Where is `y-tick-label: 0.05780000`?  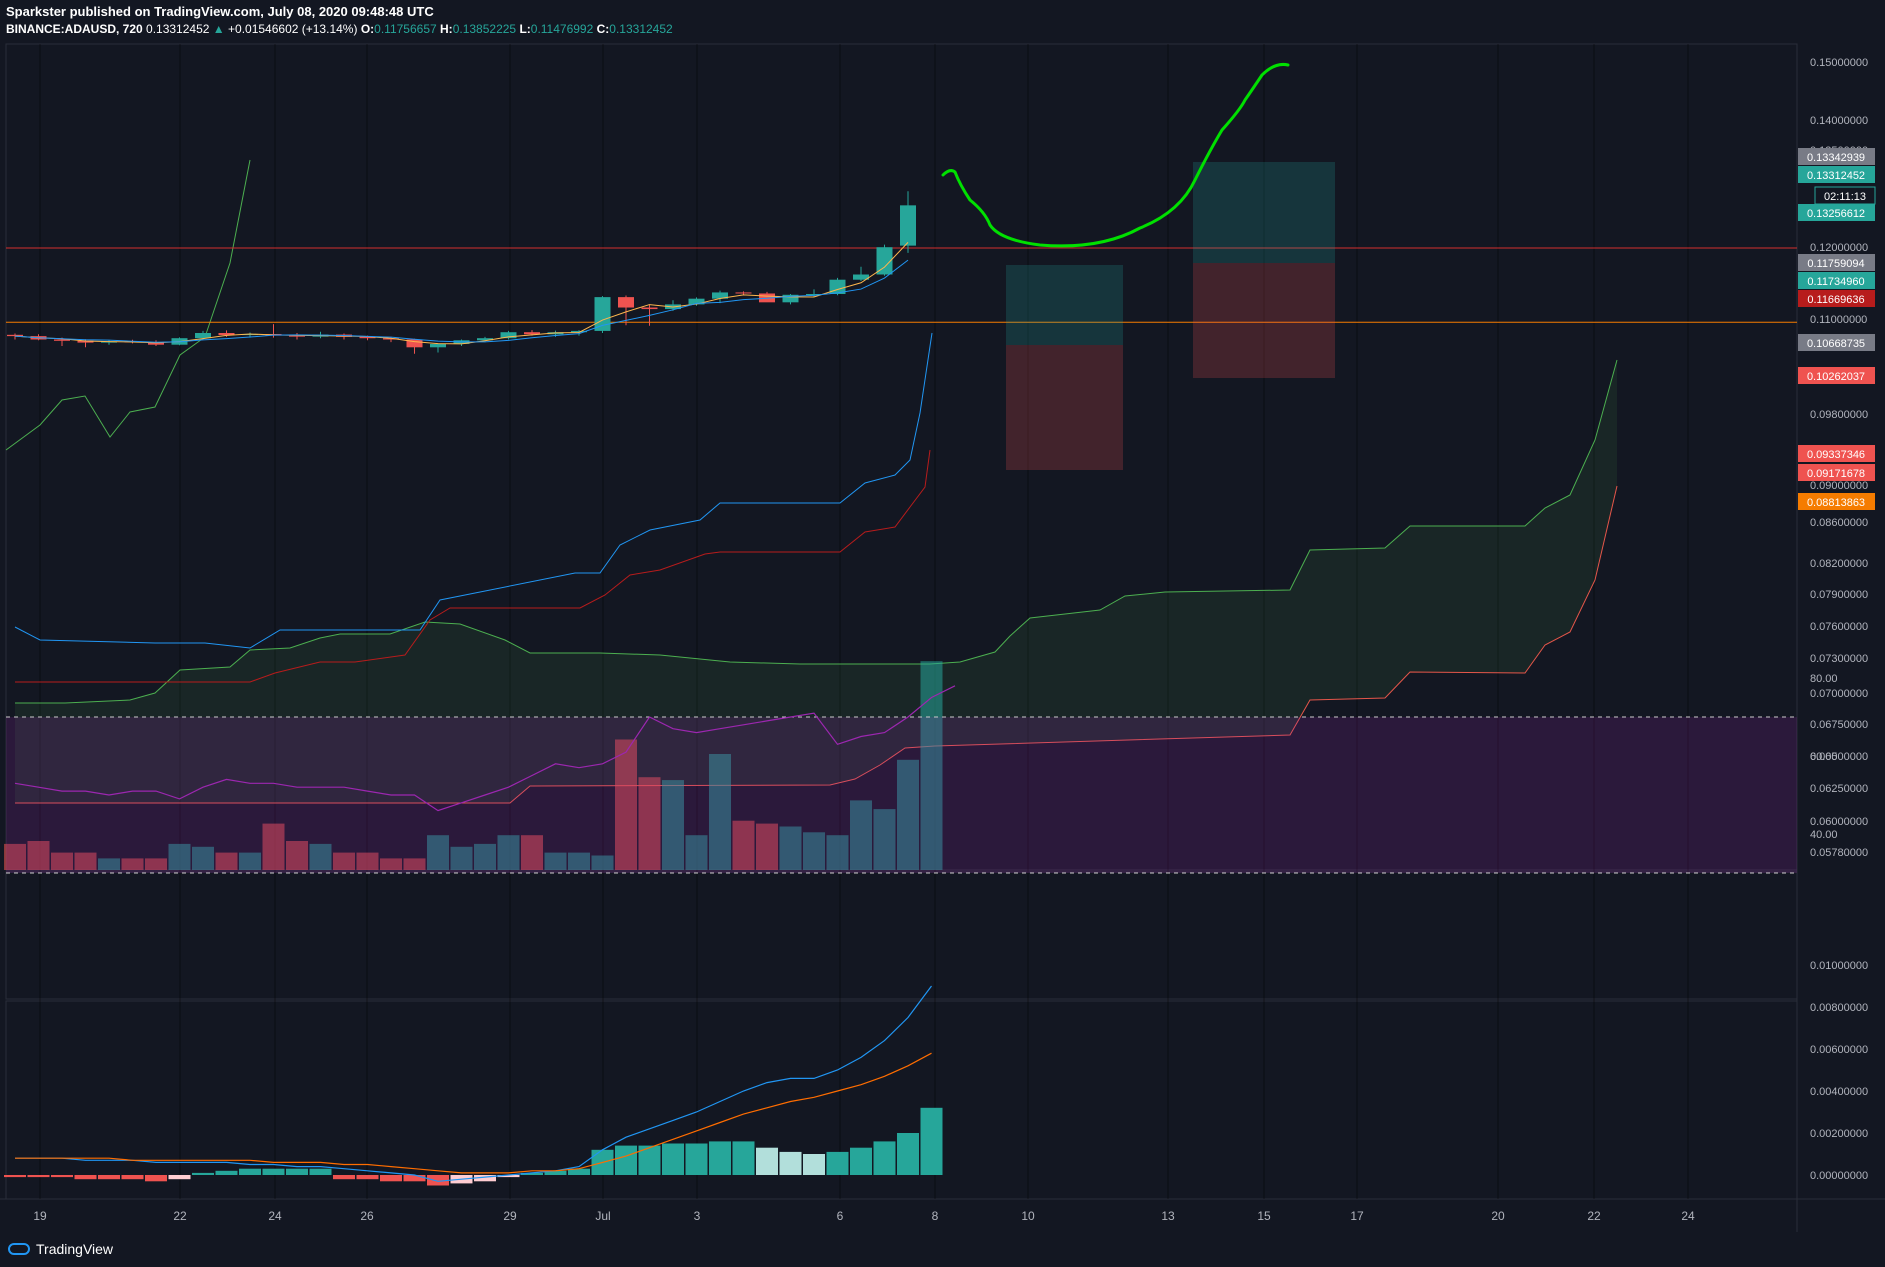
y-tick-label: 0.05780000 is located at coordinates (1839, 853).